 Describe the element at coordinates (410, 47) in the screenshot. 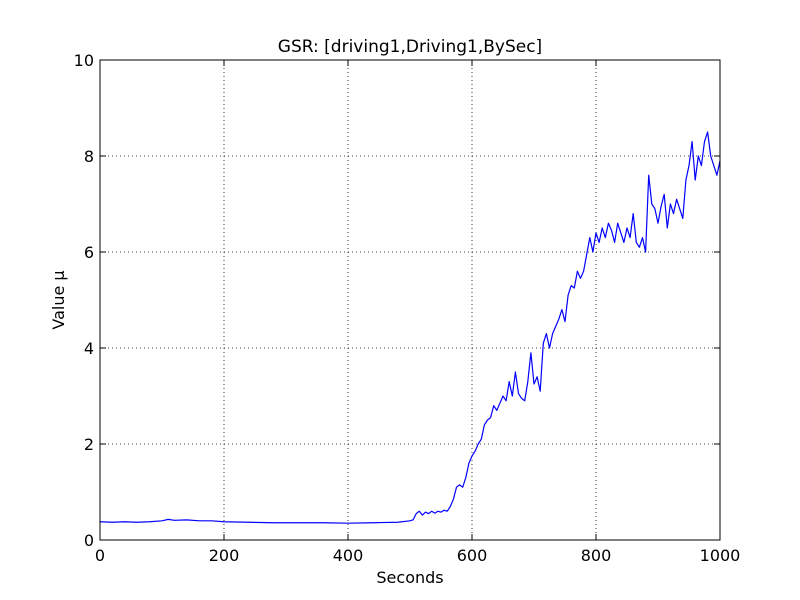

I see `chart-title: GSR: [driving1,Driving1,BySec]` at that location.